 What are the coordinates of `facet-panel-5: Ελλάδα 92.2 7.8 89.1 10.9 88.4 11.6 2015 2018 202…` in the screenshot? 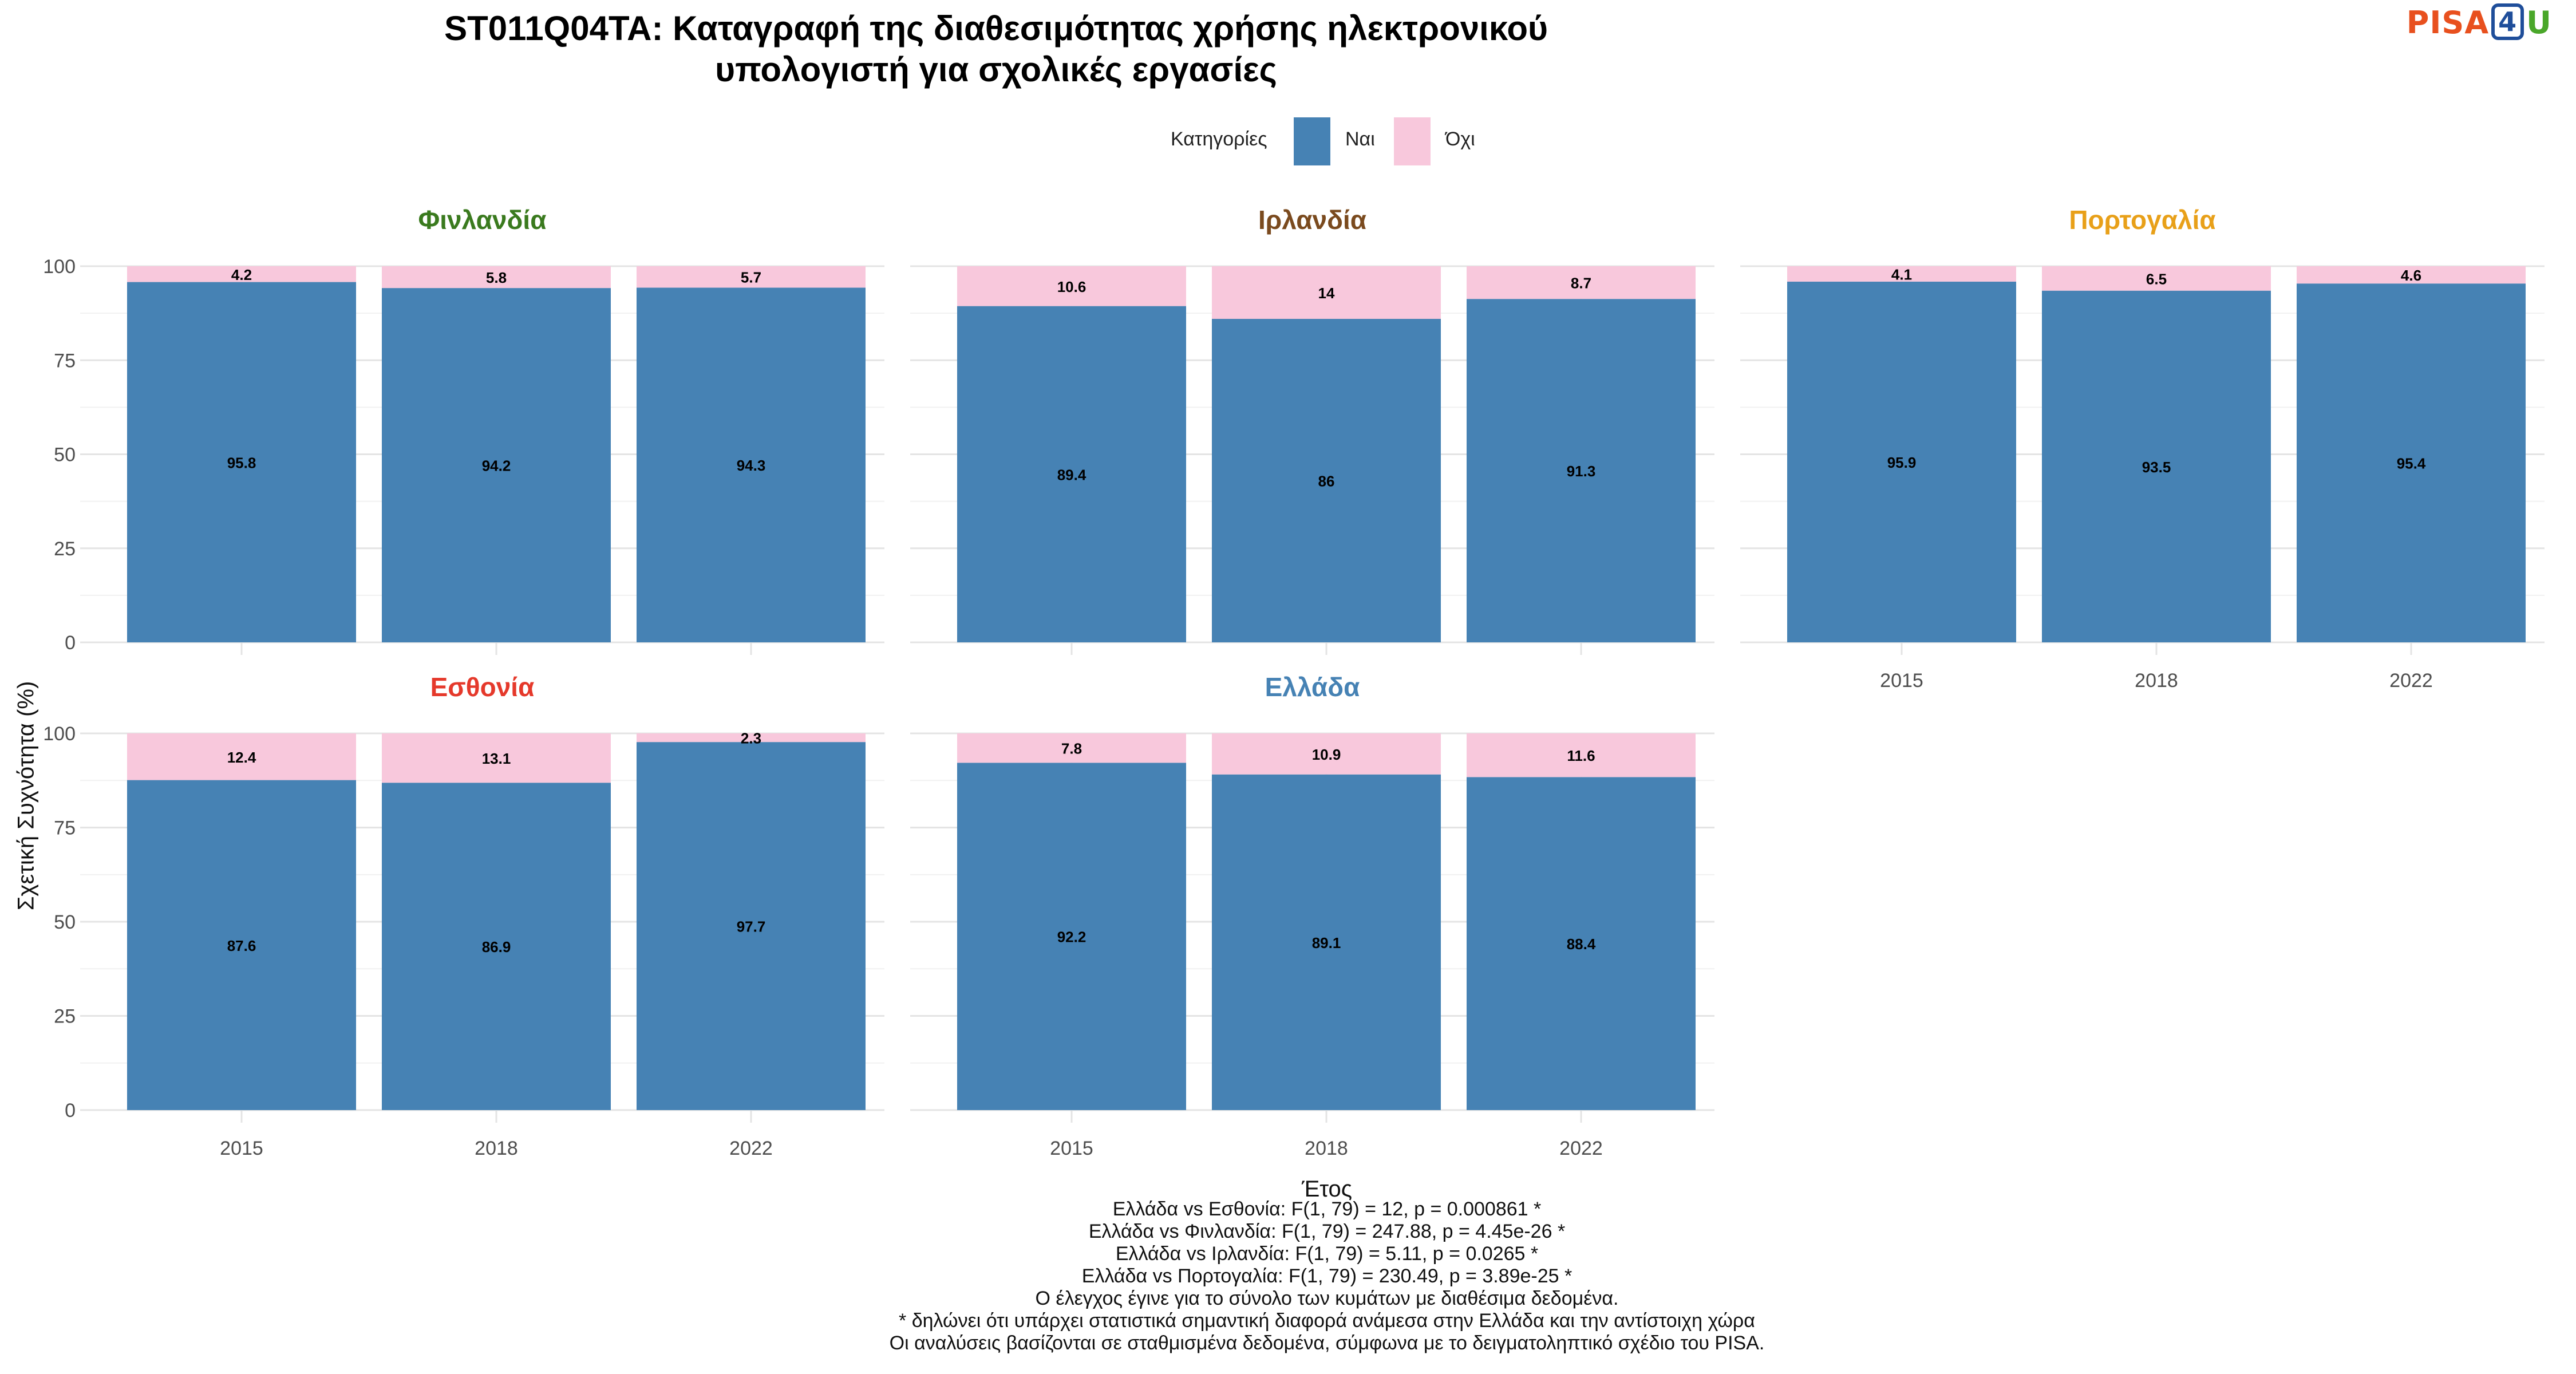 It's located at (1312, 915).